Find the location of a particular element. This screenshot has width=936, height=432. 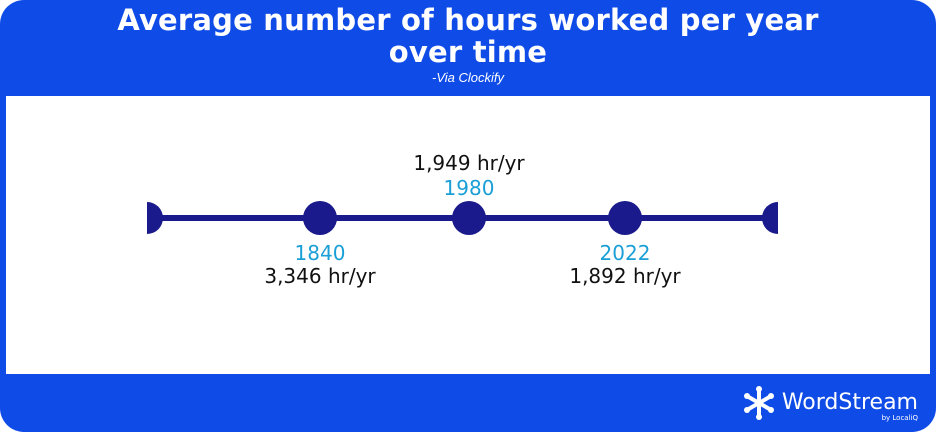

timeline-end-cap is located at coordinates (770, 218).